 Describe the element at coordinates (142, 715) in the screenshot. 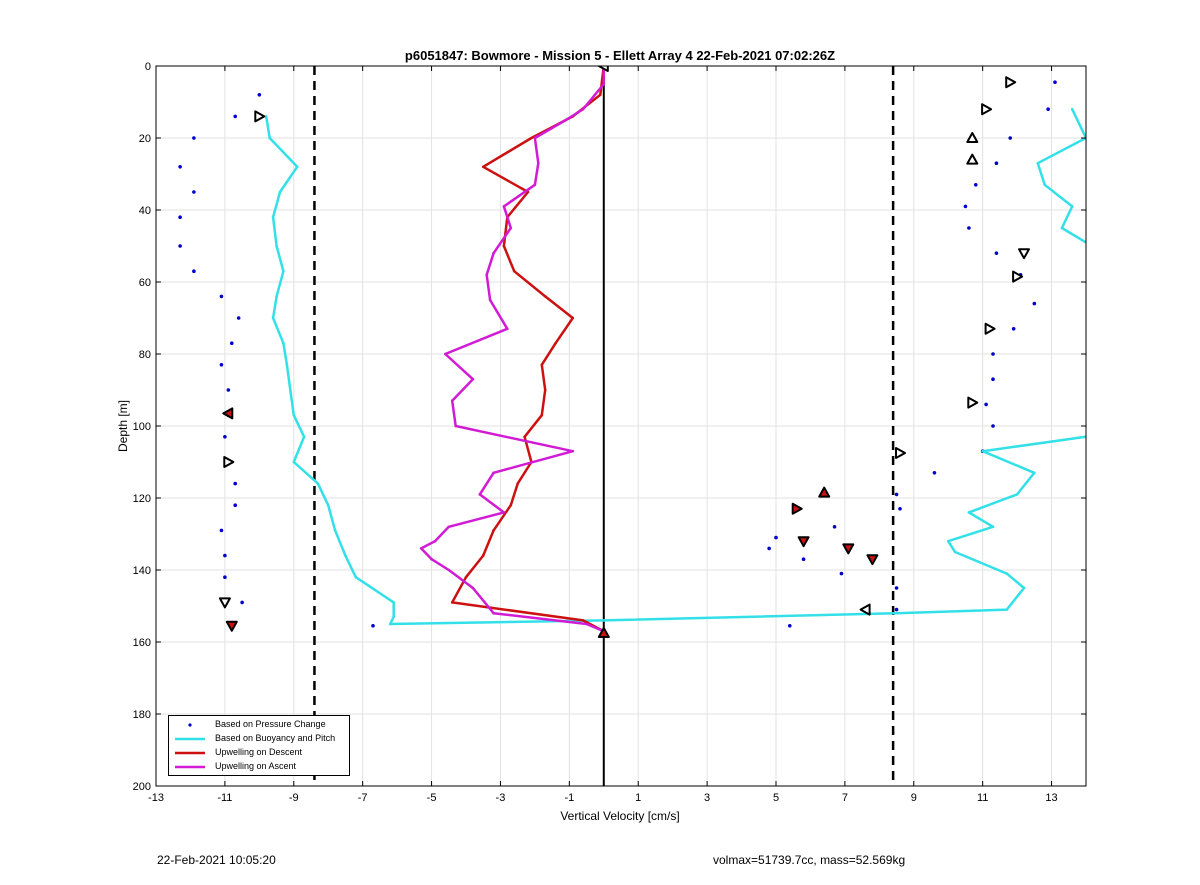

I see `y-tick-label: 180` at that location.